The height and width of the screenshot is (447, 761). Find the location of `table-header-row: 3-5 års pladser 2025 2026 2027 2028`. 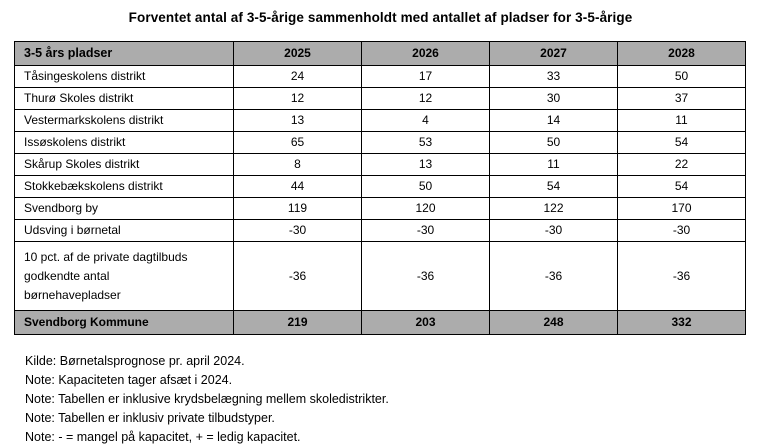

table-header-row: 3-5 års pladser 2025 2026 2027 2028 is located at coordinates (380, 53).